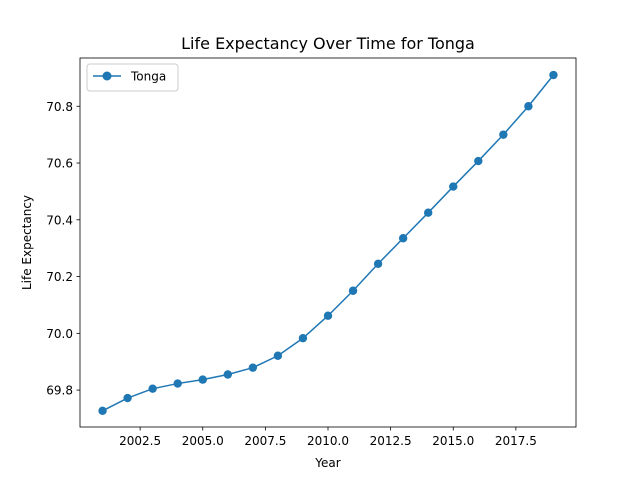 The height and width of the screenshot is (480, 640). Describe the element at coordinates (453, 441) in the screenshot. I see `x-tick-label: 2015.0` at that location.